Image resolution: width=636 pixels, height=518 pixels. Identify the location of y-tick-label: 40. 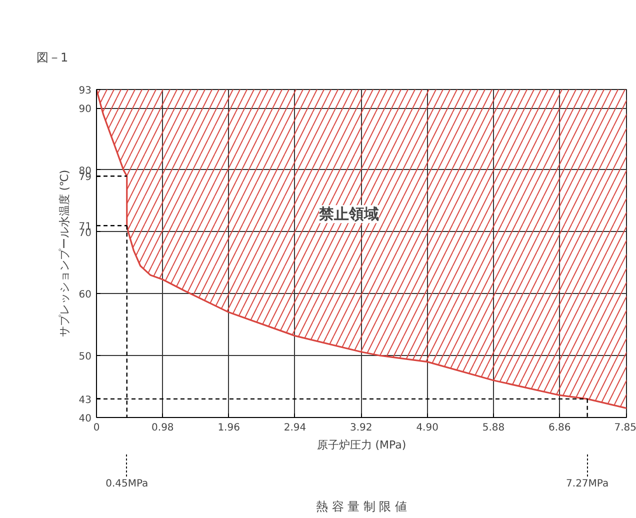
(85, 419).